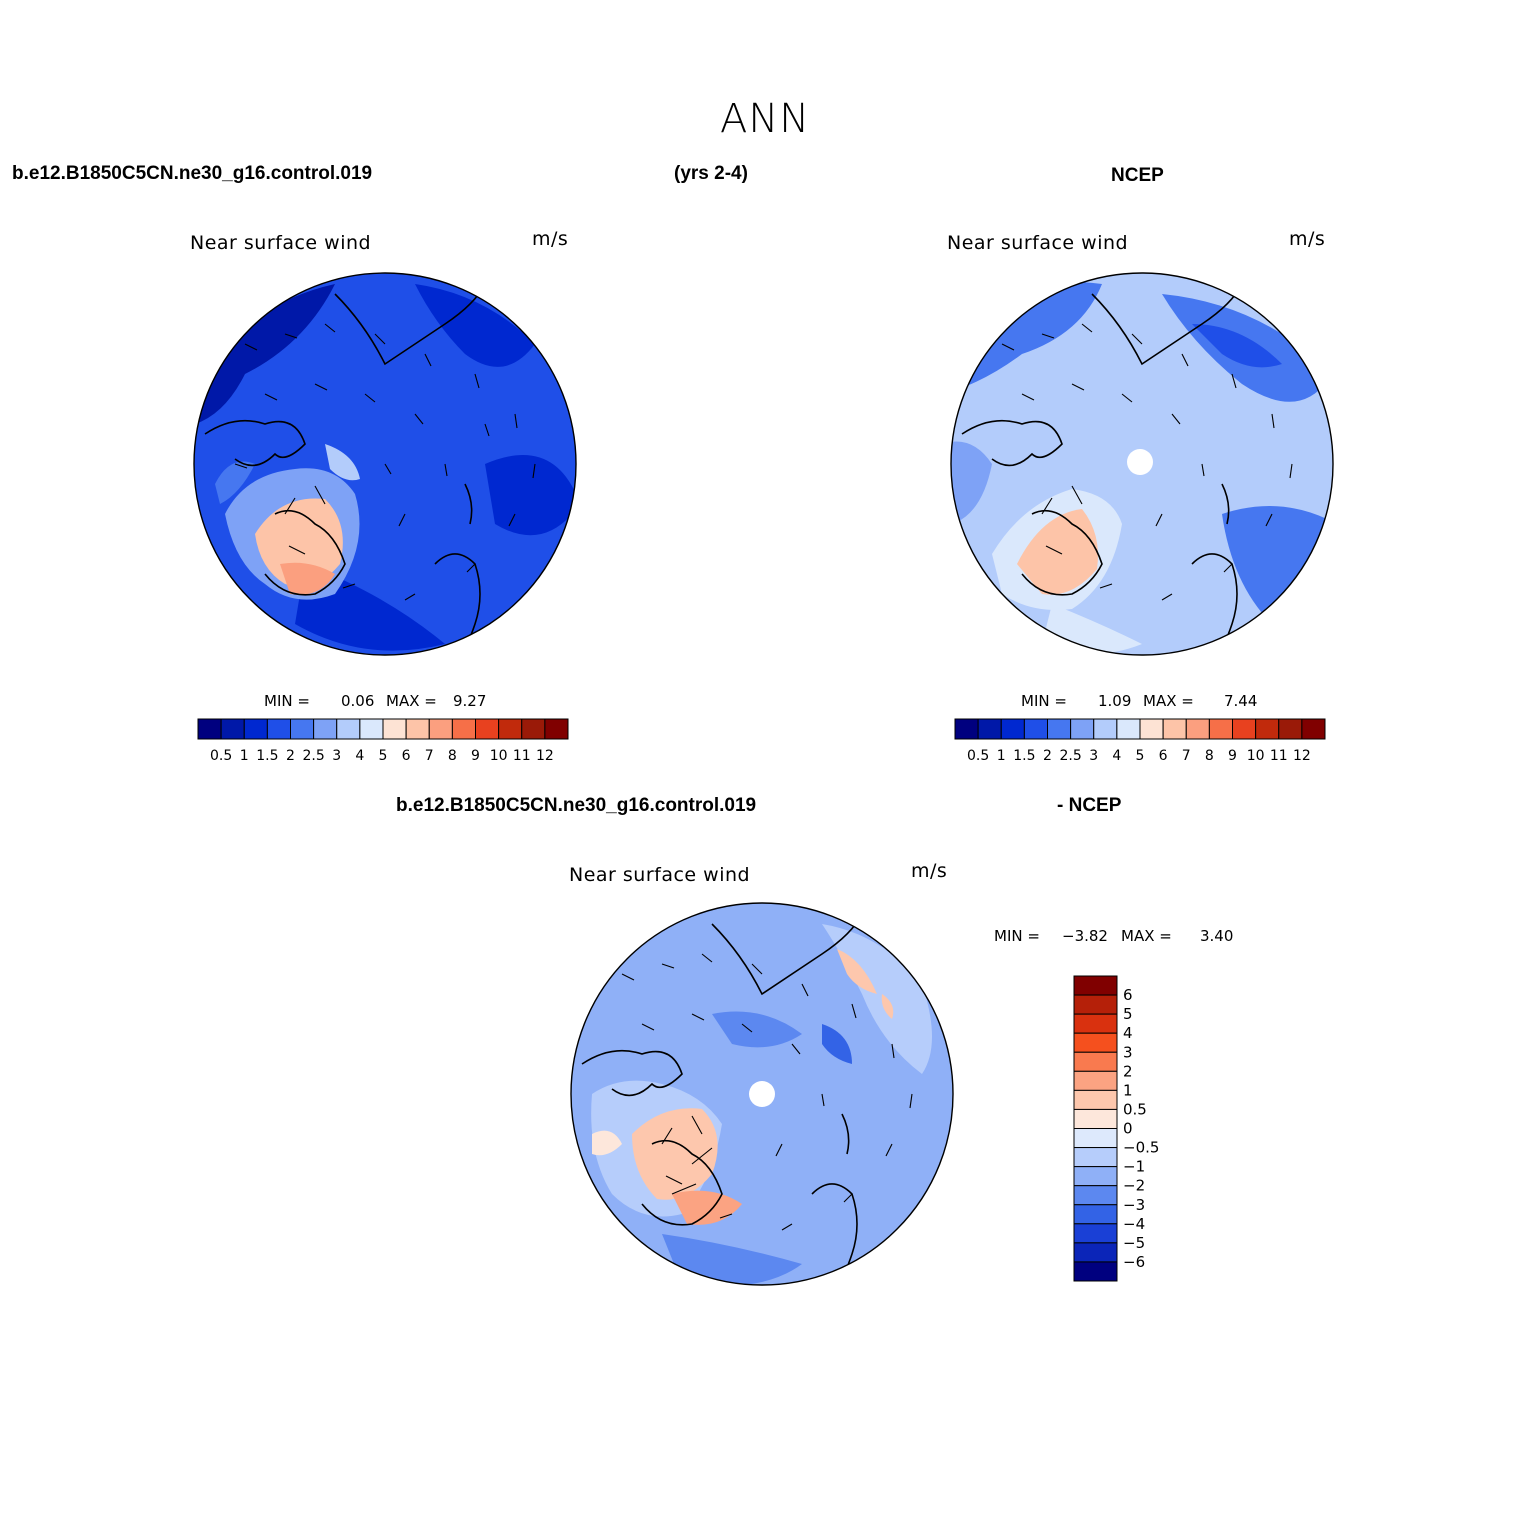 Image resolution: width=1525 pixels, height=1525 pixels. What do you see at coordinates (767, 1092) in the screenshot?
I see `diff-wind-vectors` at bounding box center [767, 1092].